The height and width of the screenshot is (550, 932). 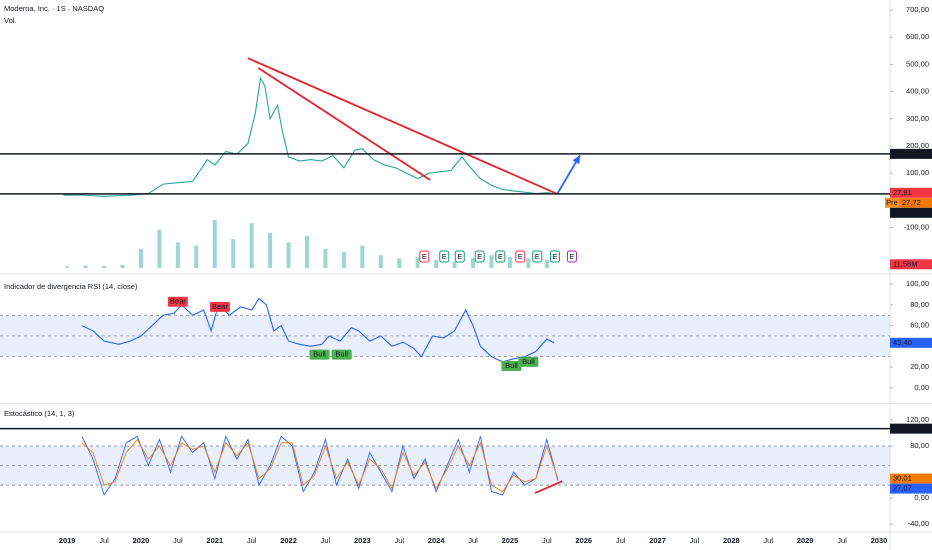 I want to click on x-tick-label: 2019, so click(x=67, y=540).